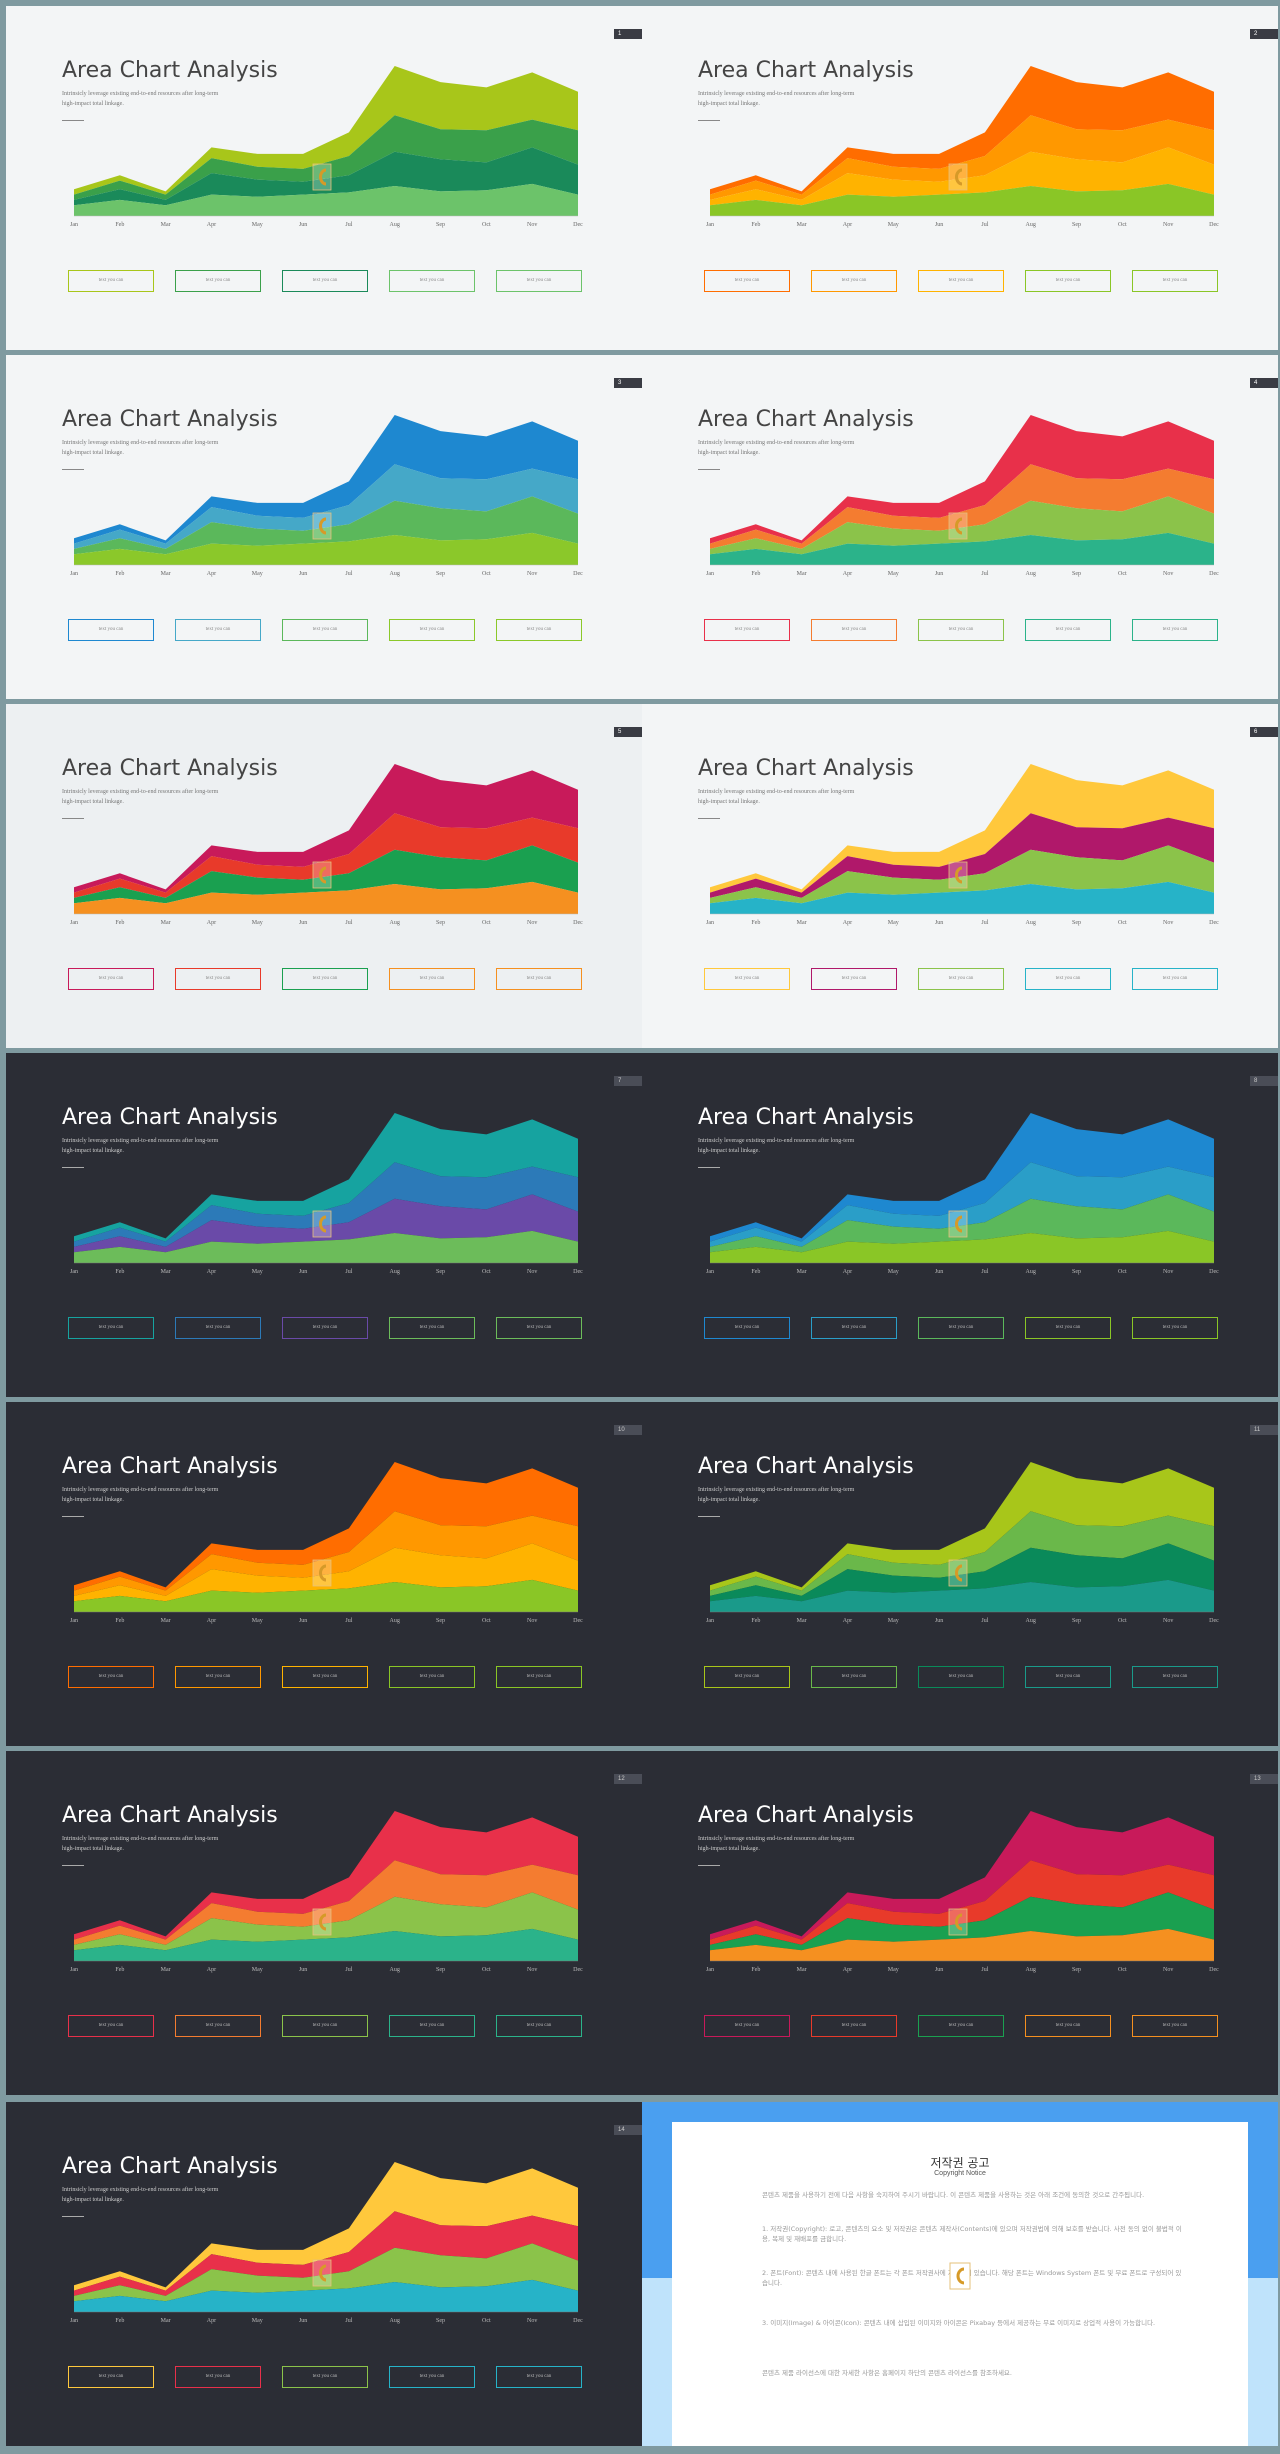  Describe the element at coordinates (1214, 1272) in the screenshot. I see `x-tick-label: Dec` at that location.